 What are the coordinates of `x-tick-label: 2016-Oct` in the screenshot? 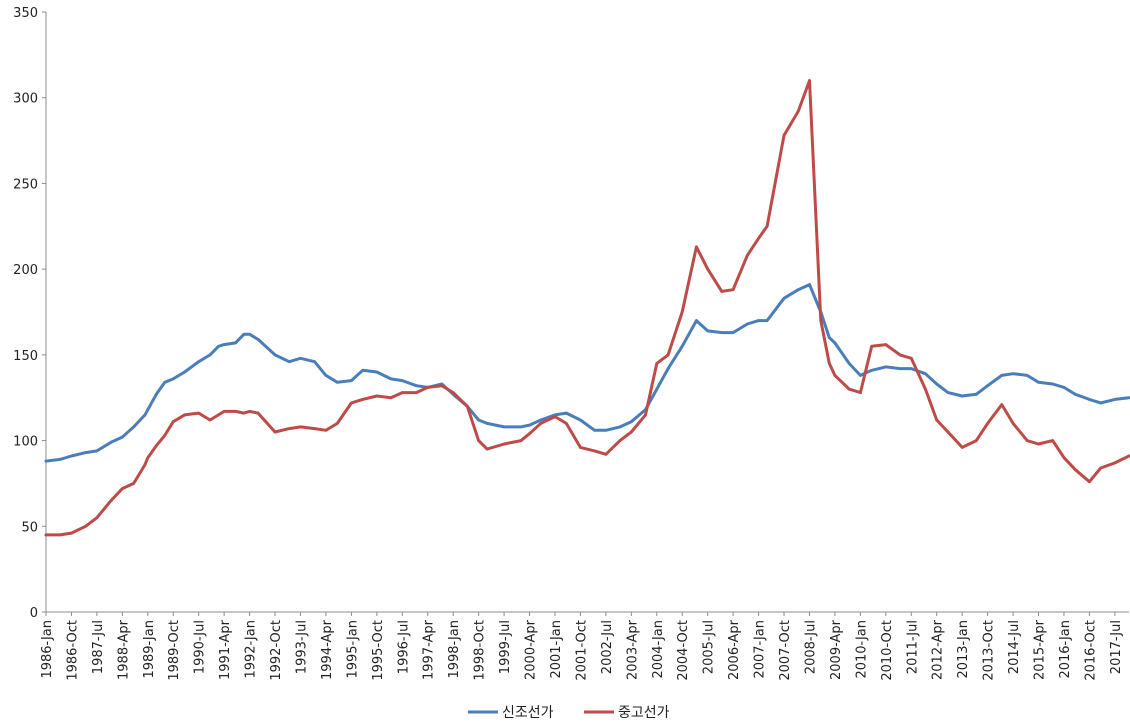 It's located at (1090, 650).